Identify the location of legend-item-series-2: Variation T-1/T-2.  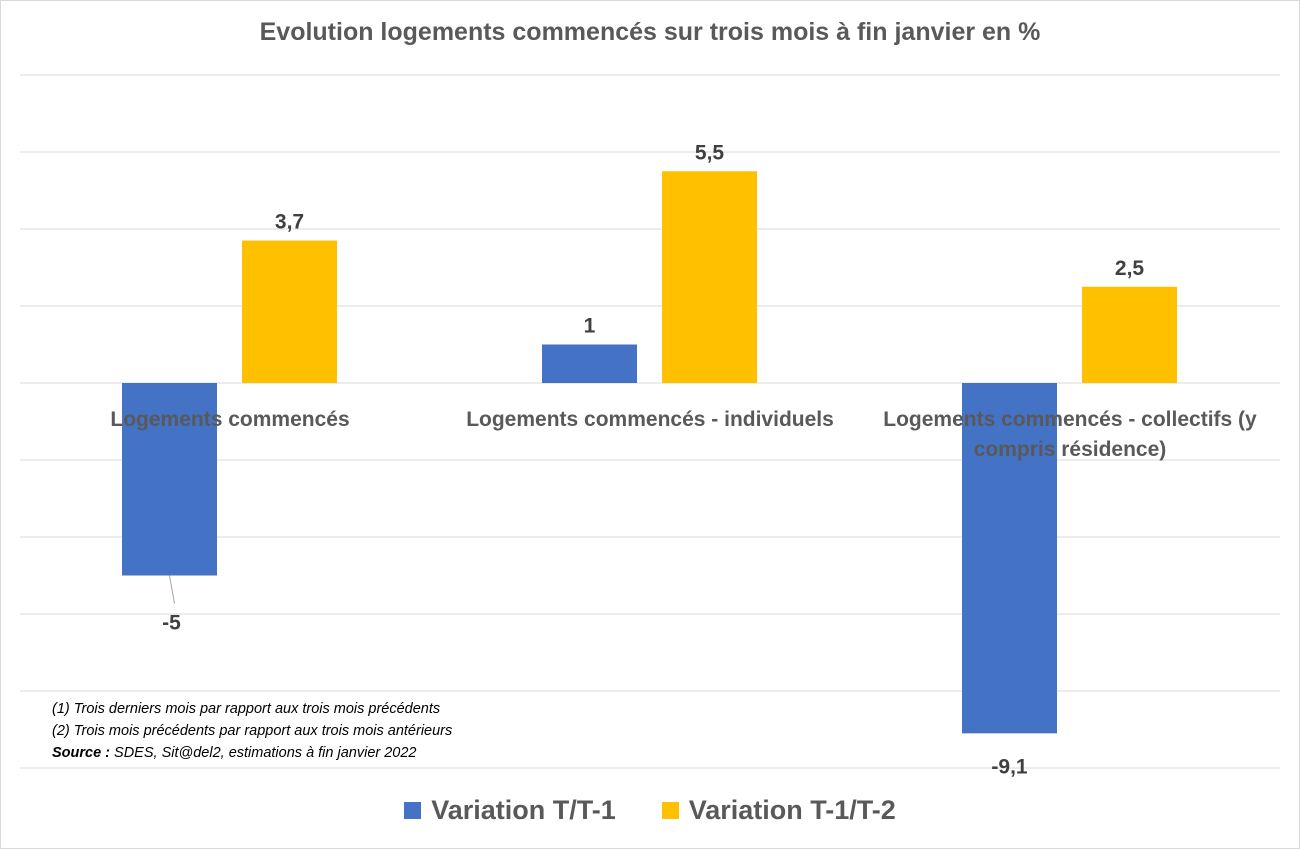
(778, 810).